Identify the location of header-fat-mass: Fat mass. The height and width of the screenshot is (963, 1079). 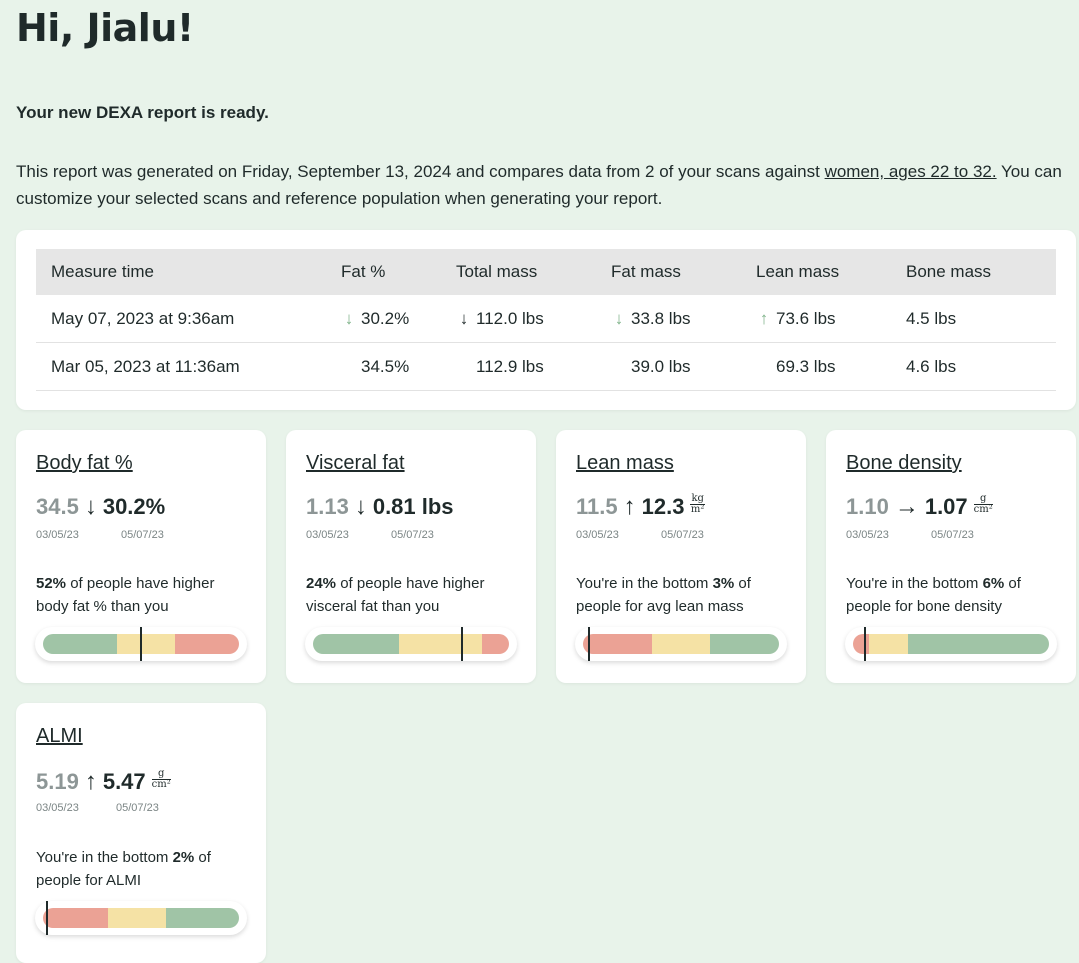
(646, 271).